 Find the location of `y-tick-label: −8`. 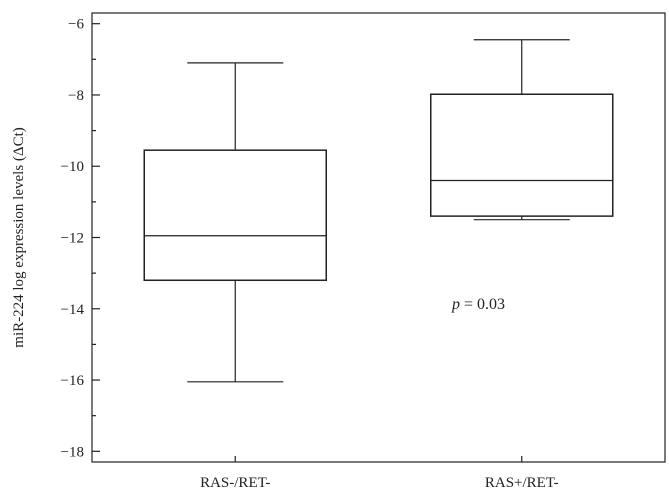

y-tick-label: −8 is located at coordinates (76, 96).